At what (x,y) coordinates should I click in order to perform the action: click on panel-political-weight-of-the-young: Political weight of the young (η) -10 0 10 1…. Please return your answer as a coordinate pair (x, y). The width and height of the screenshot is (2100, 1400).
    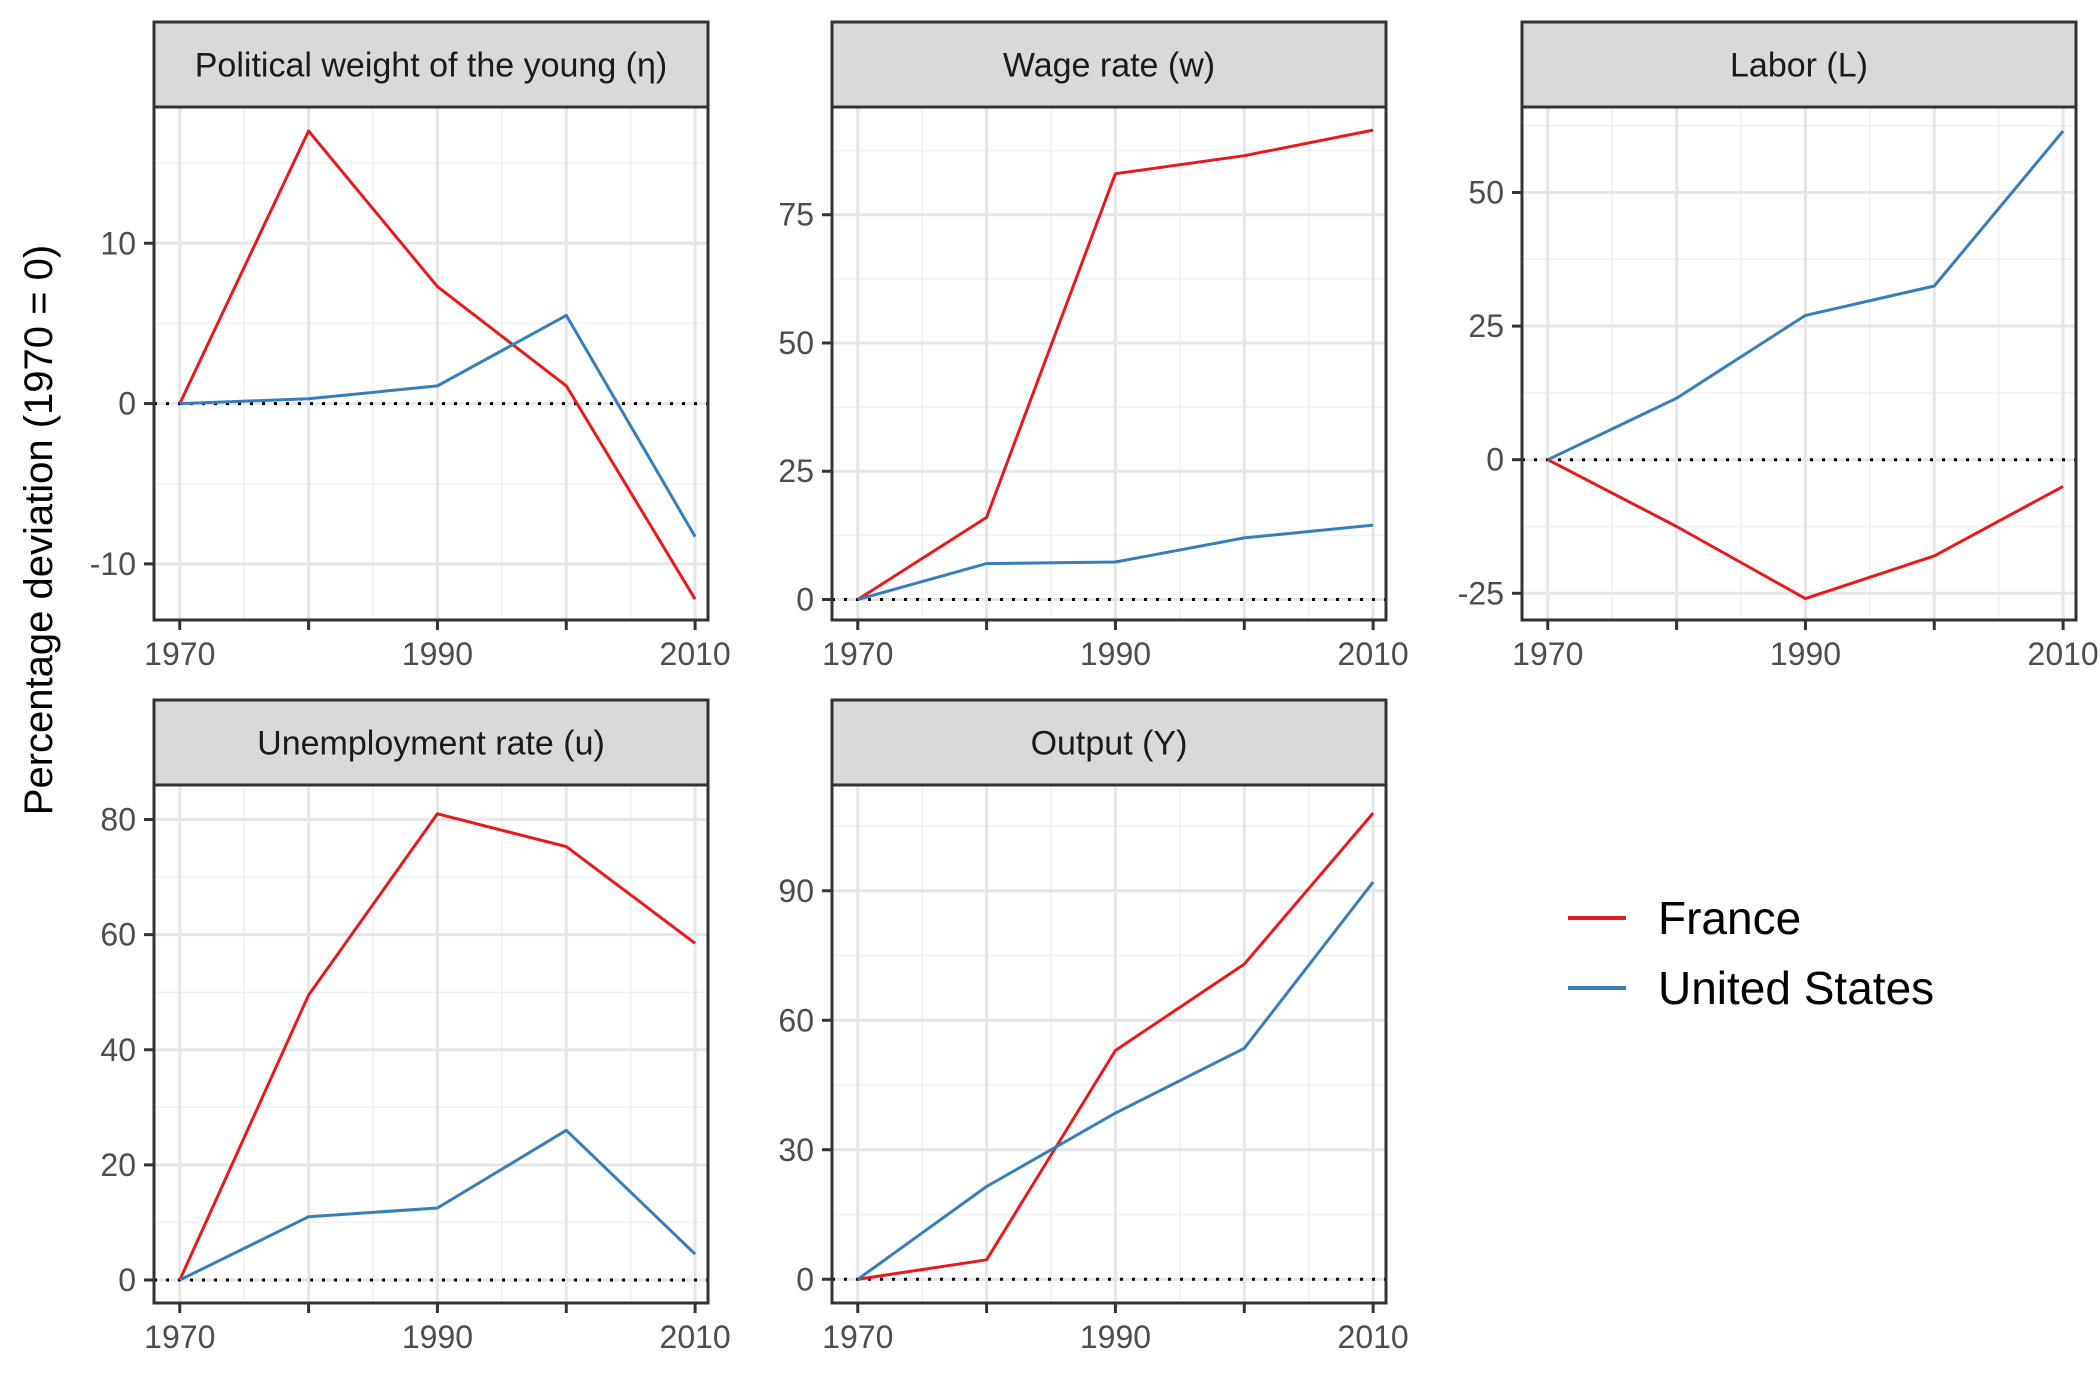
    Looking at the image, I should click on (410, 346).